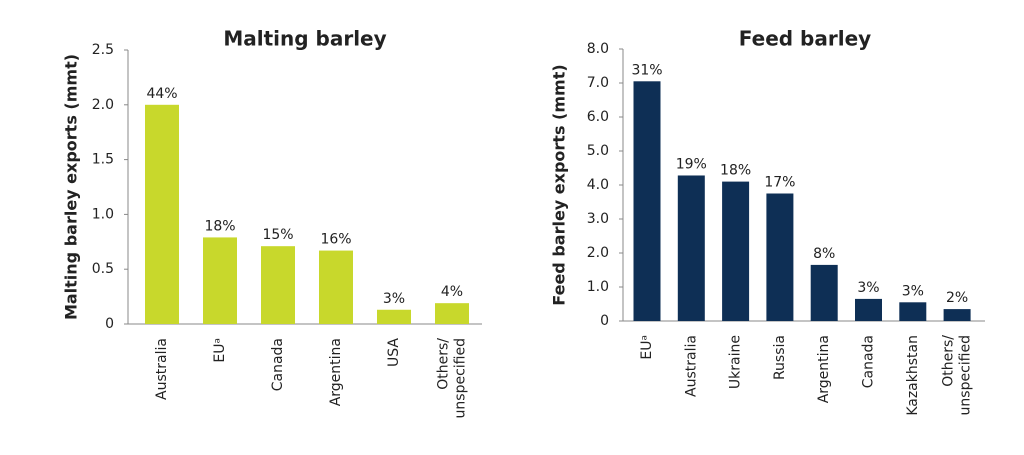 The image size is (1024, 455). Describe the element at coordinates (779, 183) in the screenshot. I see `share-label: 17%` at that location.